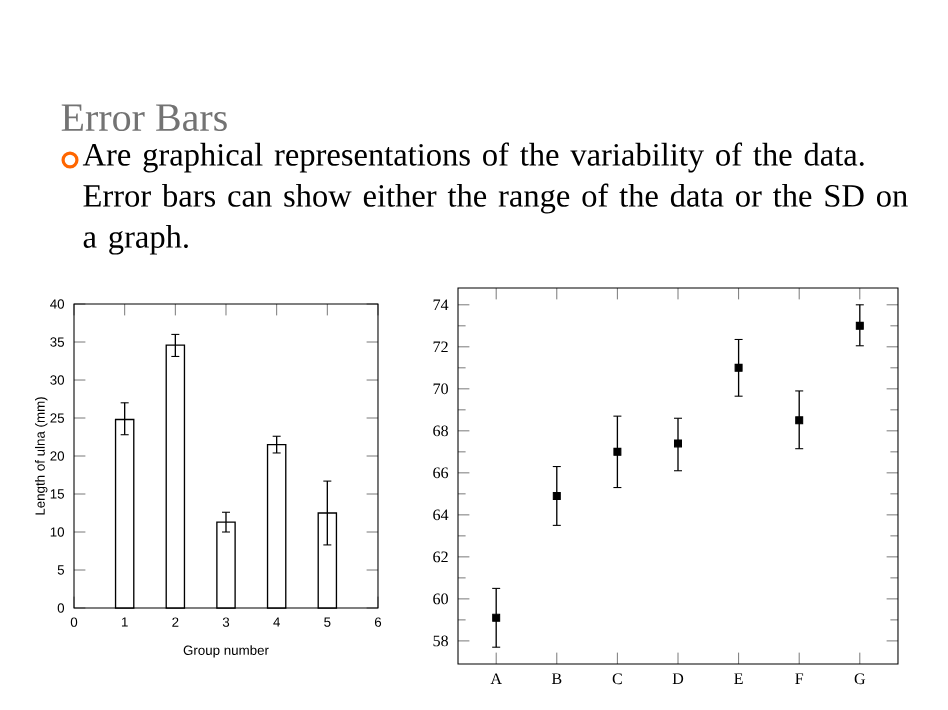  Describe the element at coordinates (440, 641) in the screenshot. I see `y-tick-label: 58` at that location.